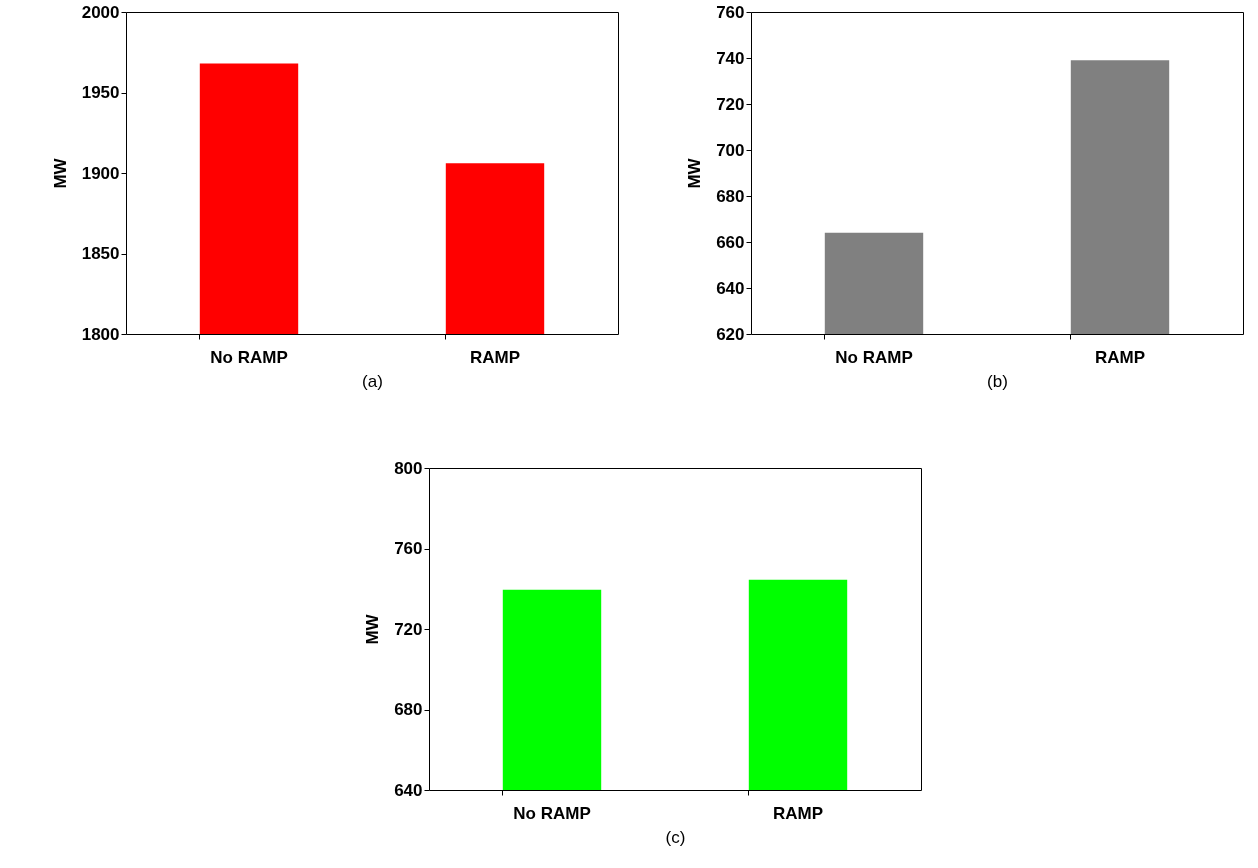 This screenshot has width=1258, height=868. I want to click on y-tick-label: 700, so click(730, 150).